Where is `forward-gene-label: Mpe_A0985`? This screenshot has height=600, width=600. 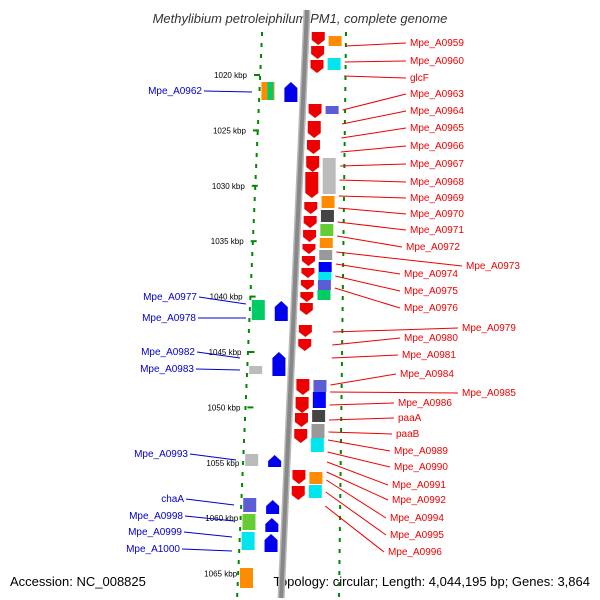 forward-gene-label: Mpe_A0985 is located at coordinates (489, 393).